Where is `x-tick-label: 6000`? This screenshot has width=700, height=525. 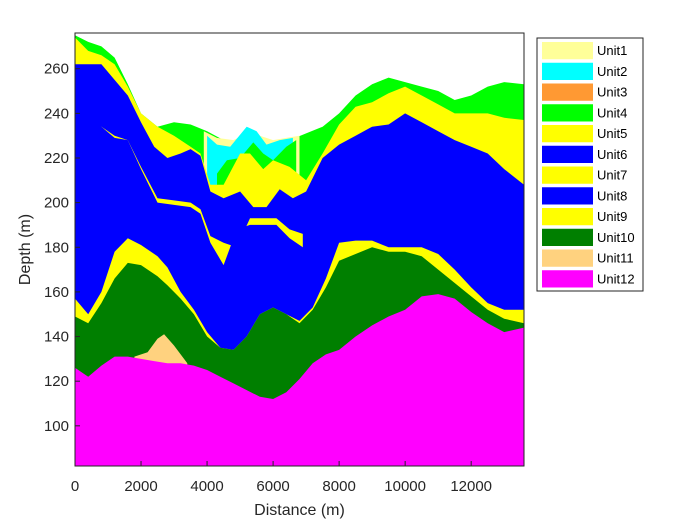
x-tick-label: 6000 is located at coordinates (272, 486).